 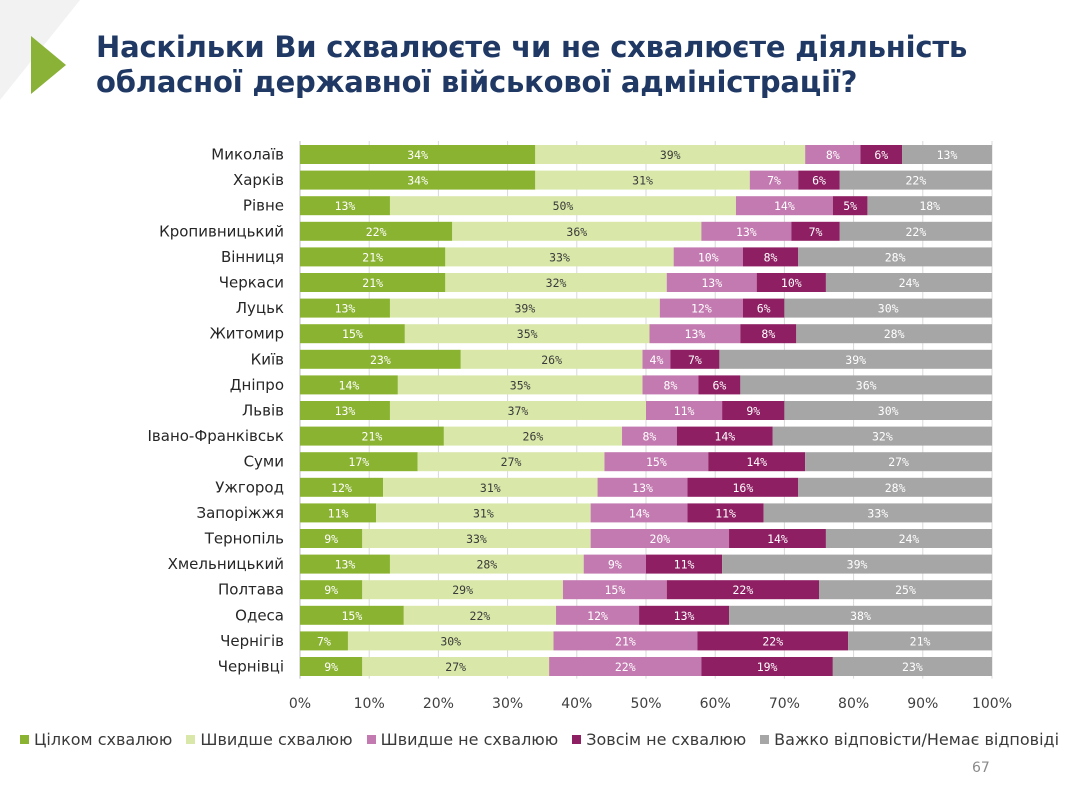 What do you see at coordinates (417, 181) in the screenshot?
I see `data-label: 34%` at bounding box center [417, 181].